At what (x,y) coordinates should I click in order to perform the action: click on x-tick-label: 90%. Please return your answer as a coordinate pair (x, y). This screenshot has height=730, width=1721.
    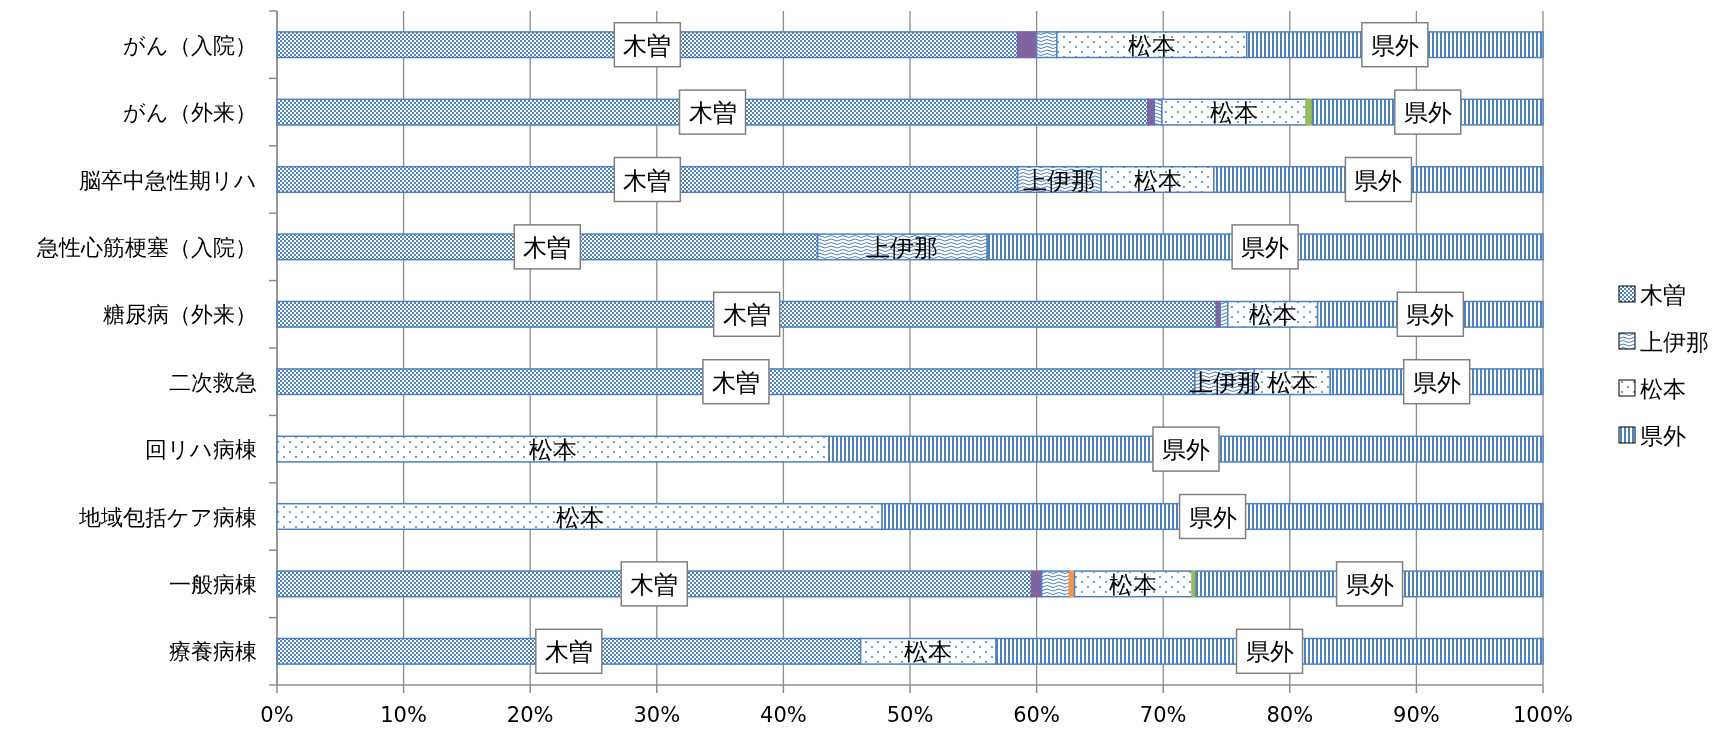
    Looking at the image, I should click on (1416, 715).